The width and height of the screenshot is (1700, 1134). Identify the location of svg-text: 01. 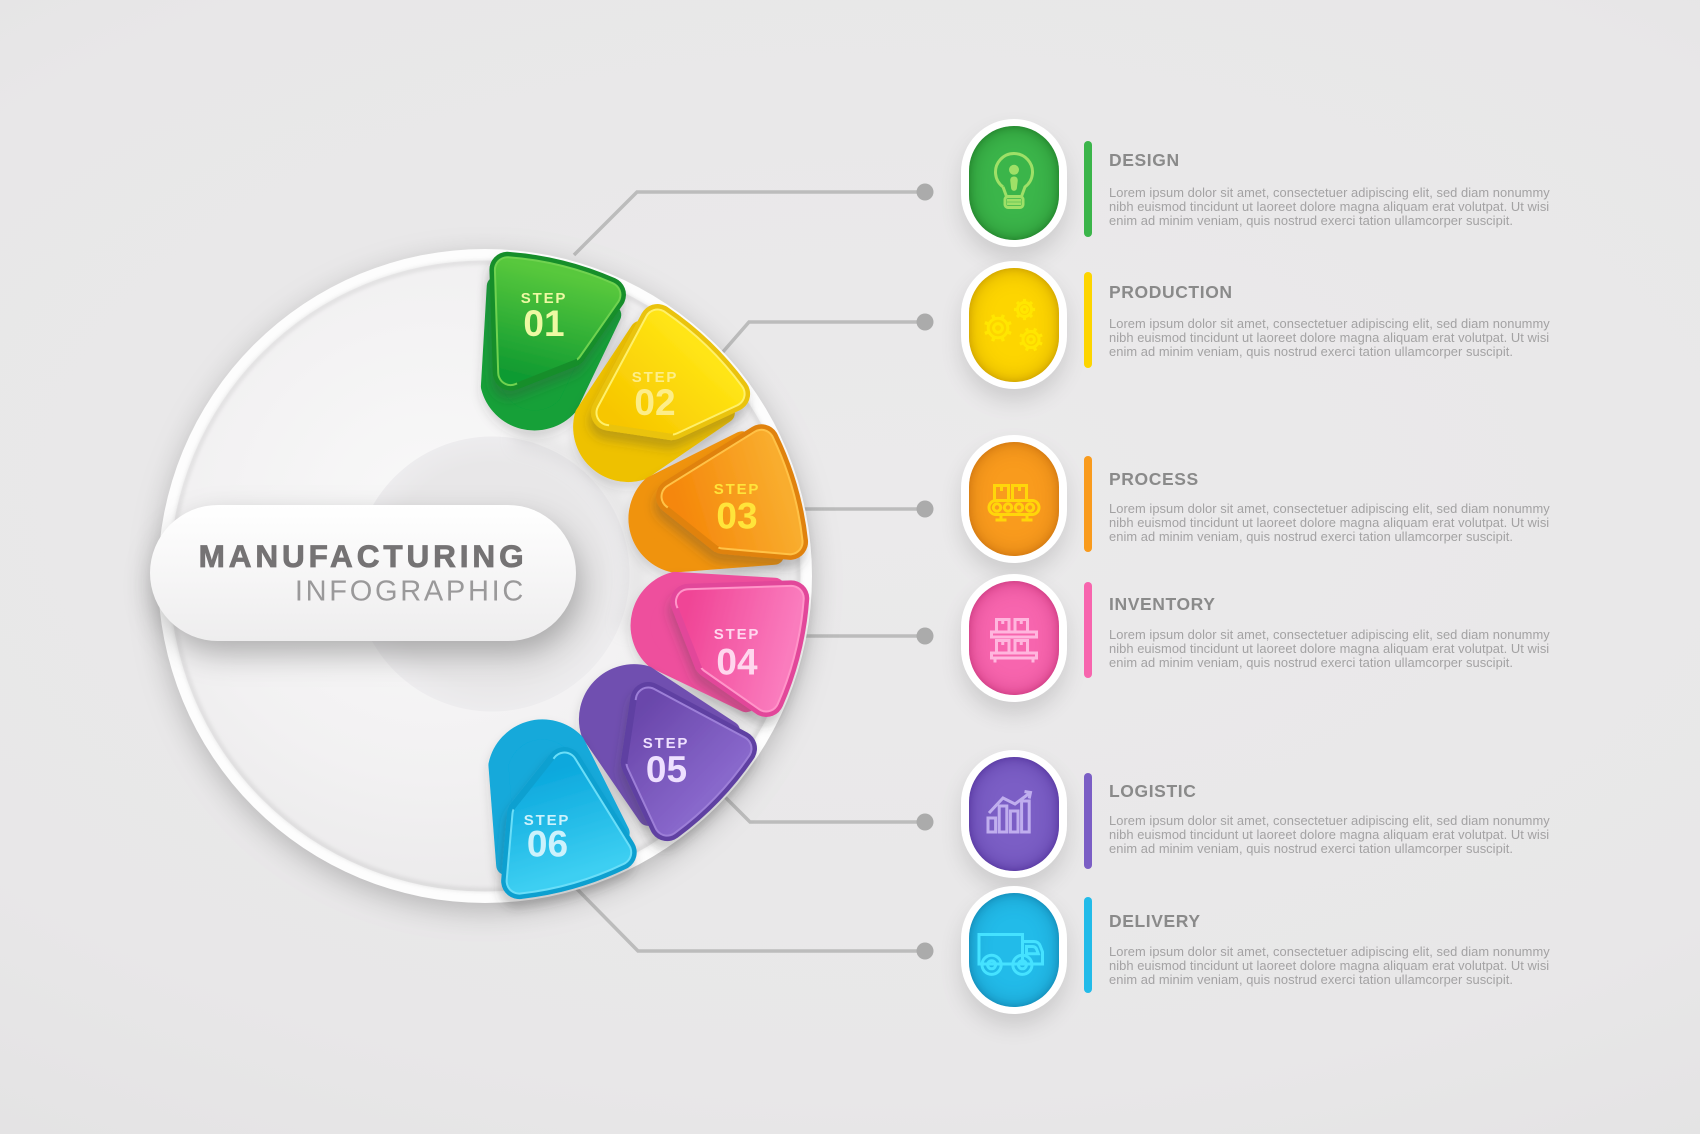
(543, 323).